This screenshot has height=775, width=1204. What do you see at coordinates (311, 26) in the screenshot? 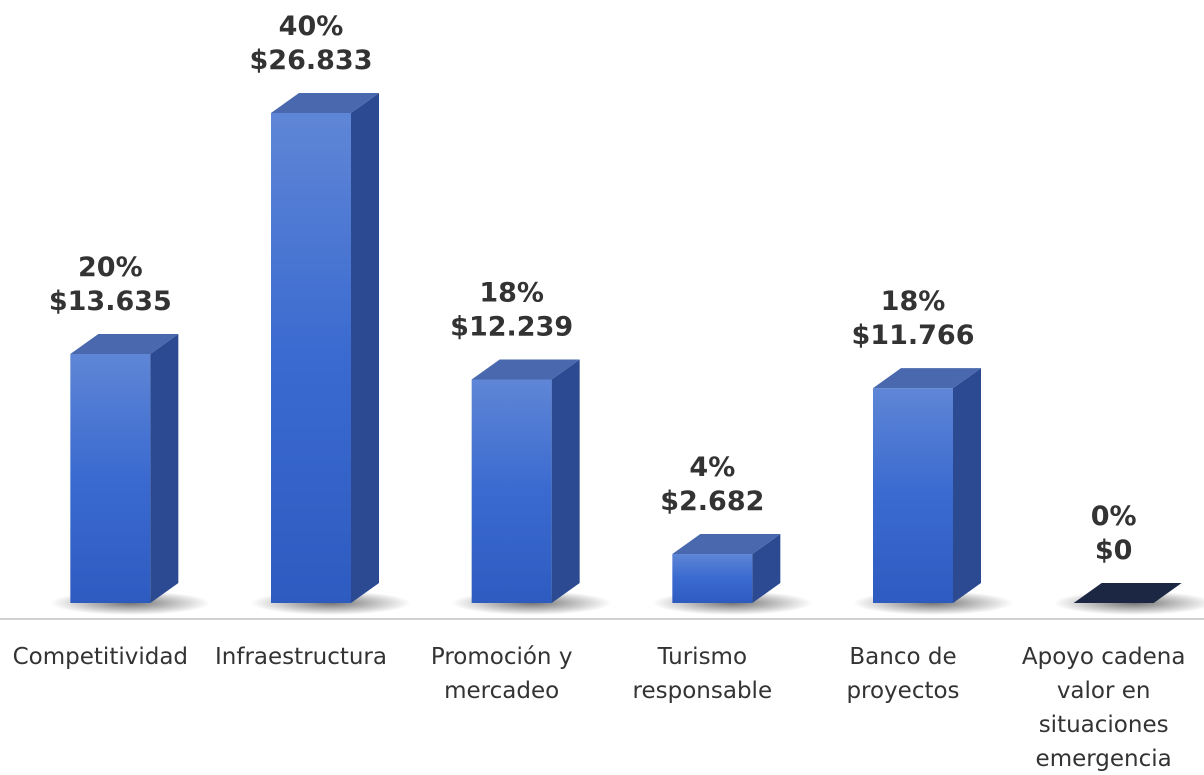
I see `percentage-label: 40%` at bounding box center [311, 26].